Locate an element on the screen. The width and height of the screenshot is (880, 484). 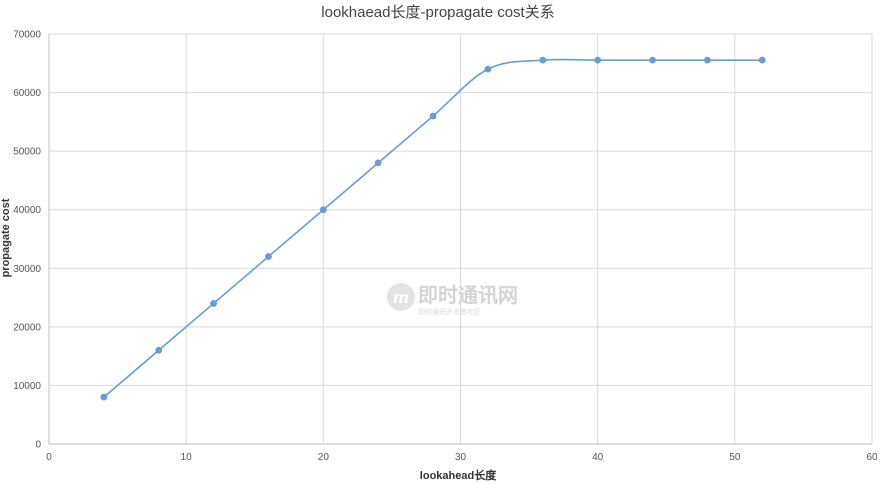
x-tick-labels: 0 10 20 30 40 50 60 is located at coordinates (462, 457).